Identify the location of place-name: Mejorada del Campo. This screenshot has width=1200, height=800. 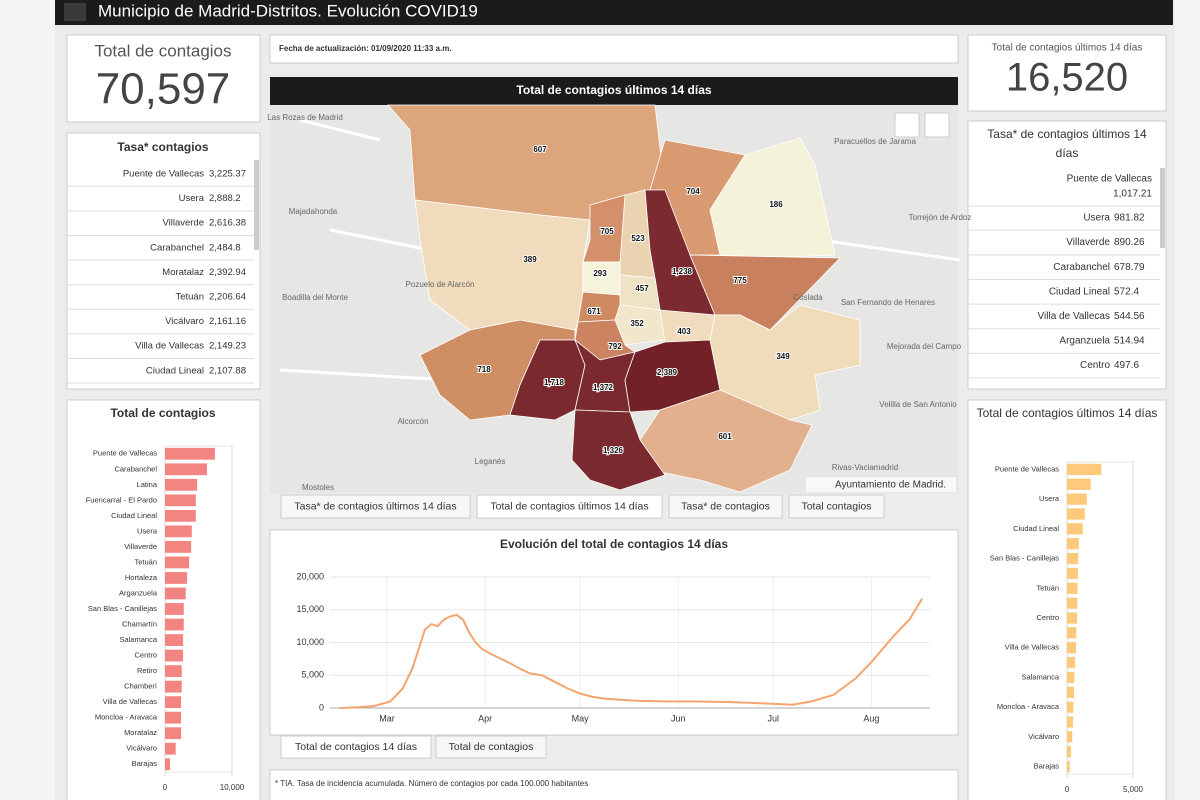
(924, 346).